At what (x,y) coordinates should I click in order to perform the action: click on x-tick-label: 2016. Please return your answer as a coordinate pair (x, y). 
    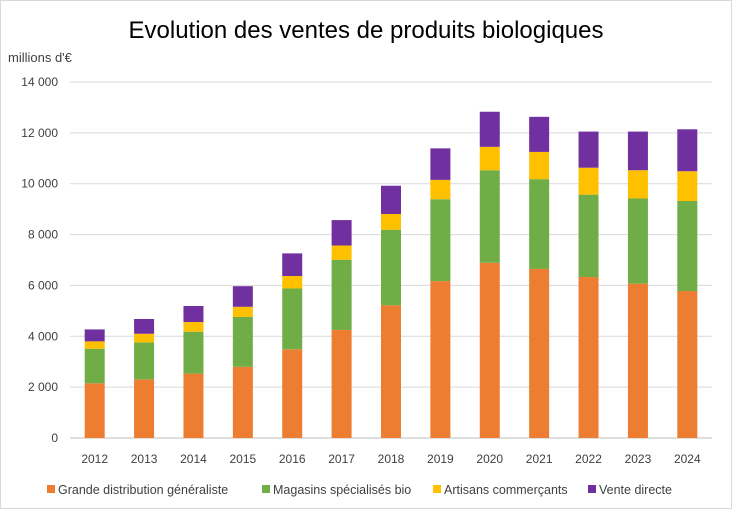
    Looking at the image, I should click on (292, 459).